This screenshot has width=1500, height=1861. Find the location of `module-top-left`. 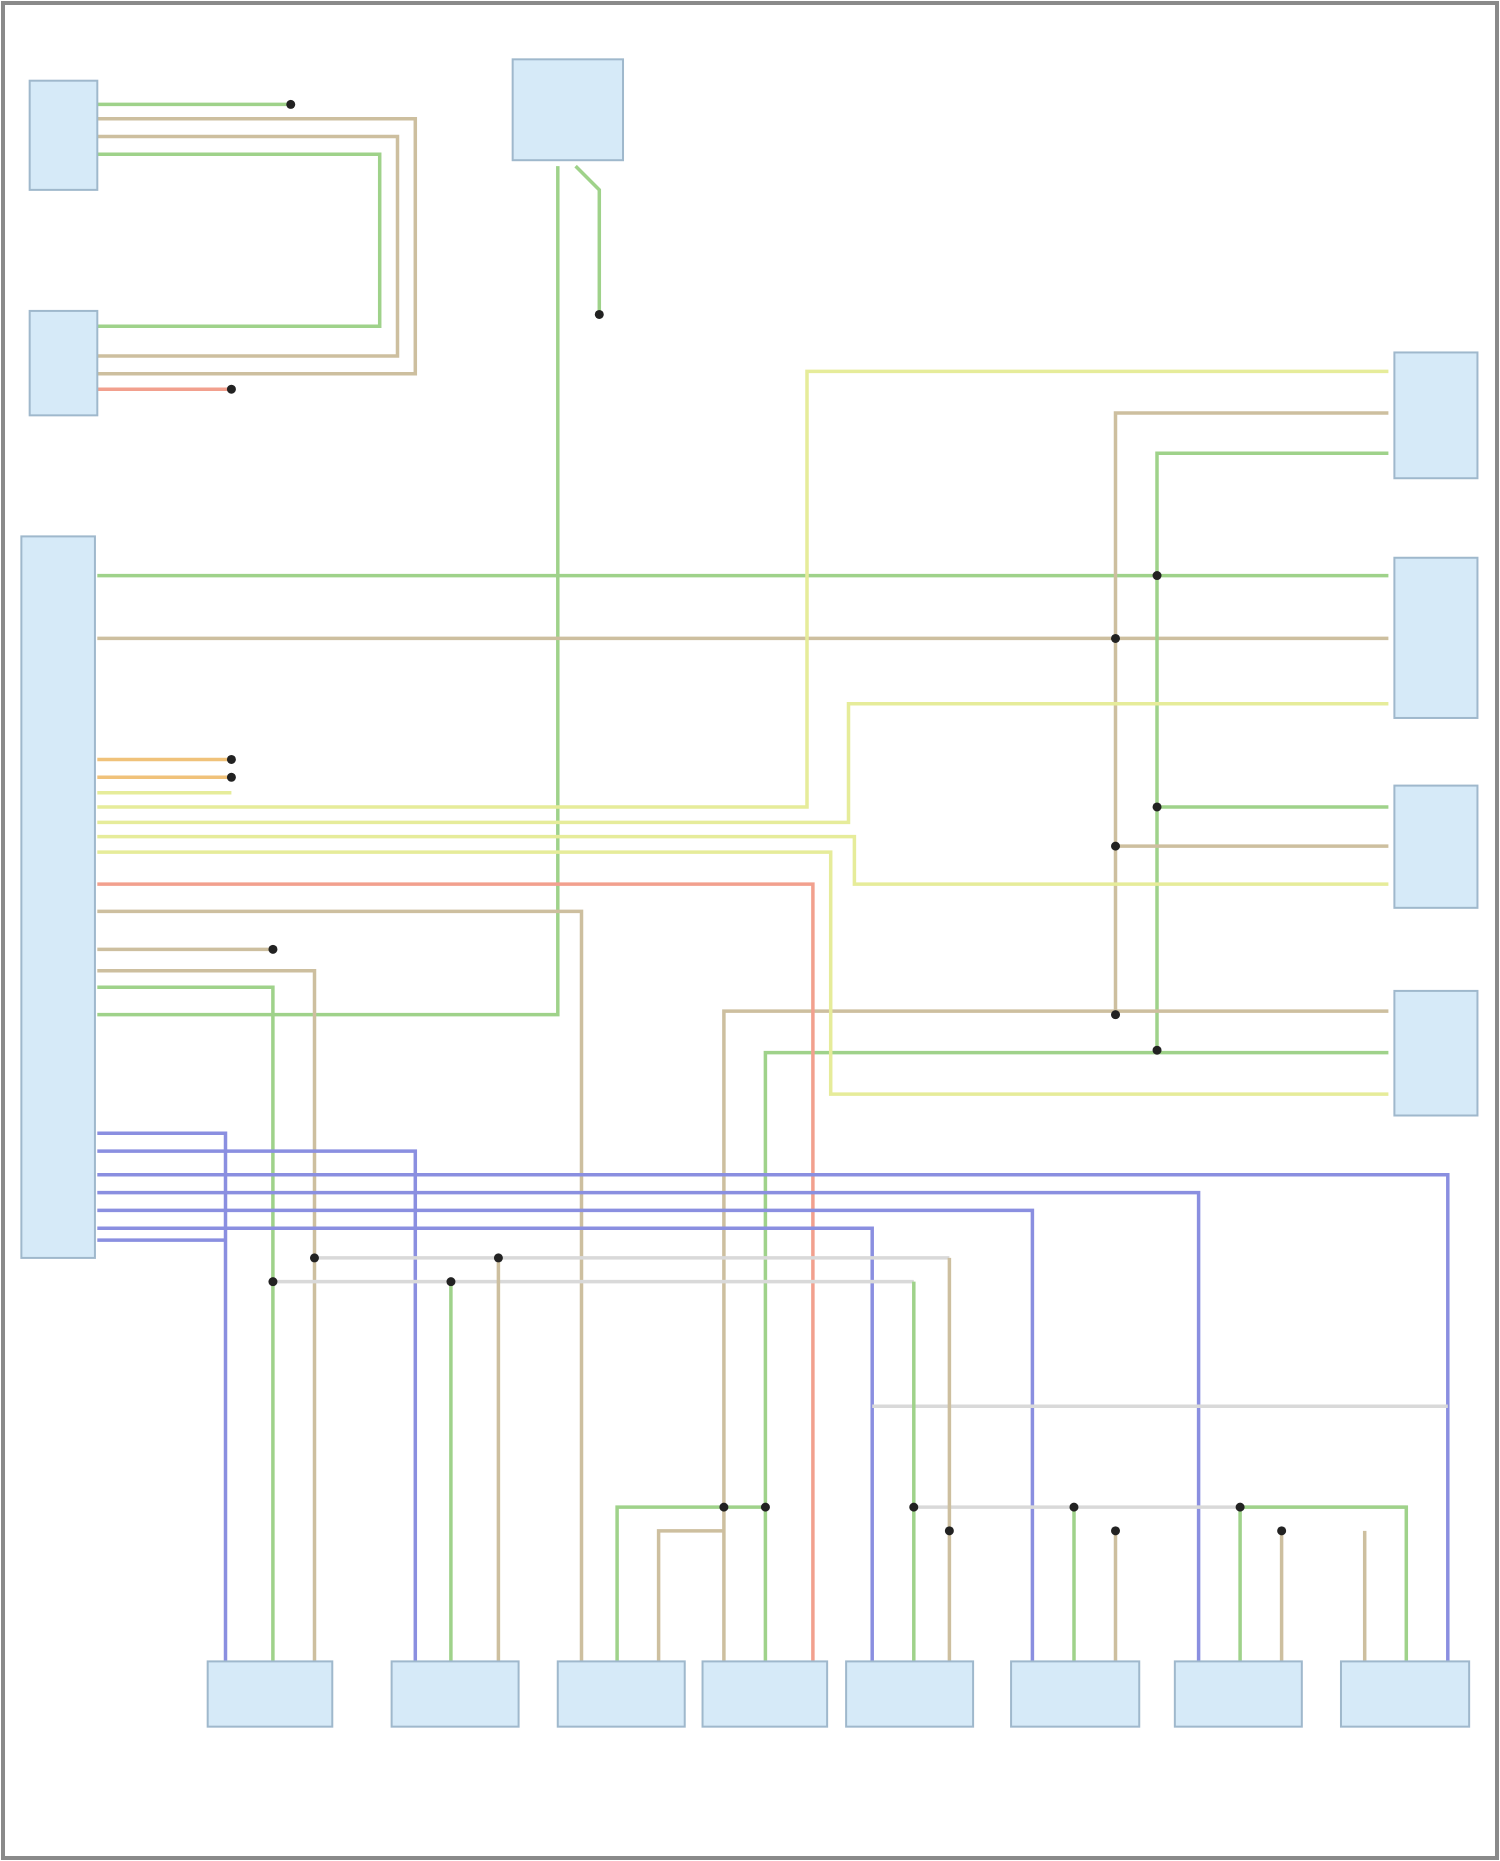

module-top-left is located at coordinates (63, 135).